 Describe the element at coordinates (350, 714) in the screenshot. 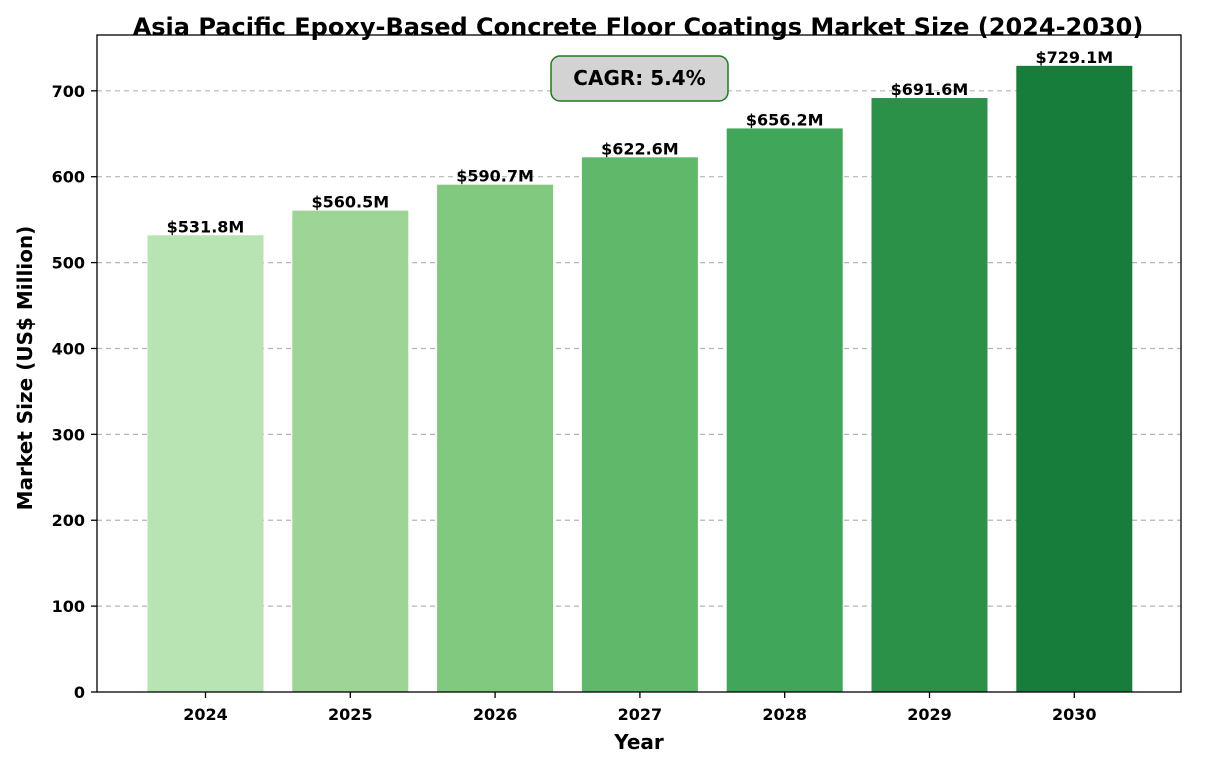

I see `x-tick-label: 2025` at that location.